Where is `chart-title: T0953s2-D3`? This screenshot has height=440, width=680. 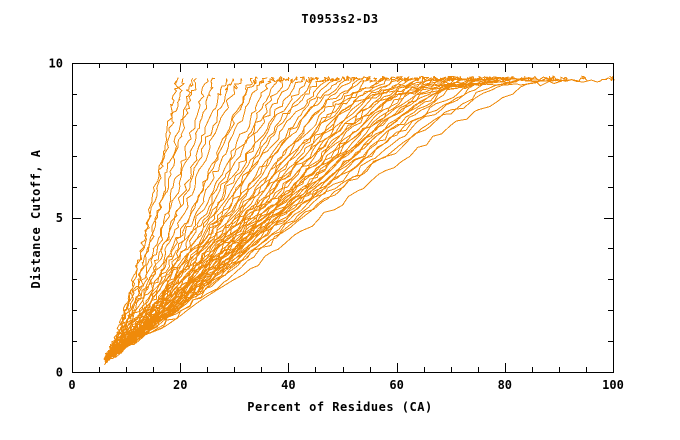
chart-title: T0953s2-D3 is located at coordinates (340, 19).